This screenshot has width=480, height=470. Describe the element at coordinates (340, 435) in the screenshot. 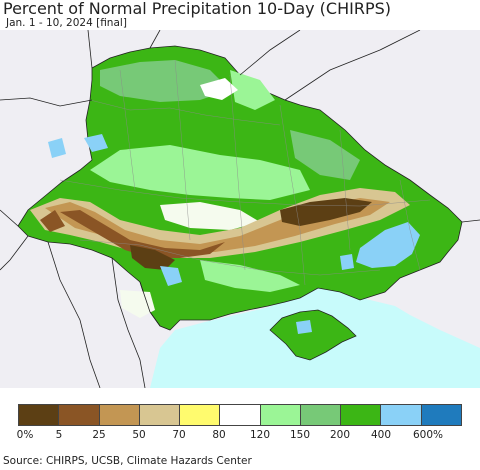

I see `legend-label: 200` at that location.